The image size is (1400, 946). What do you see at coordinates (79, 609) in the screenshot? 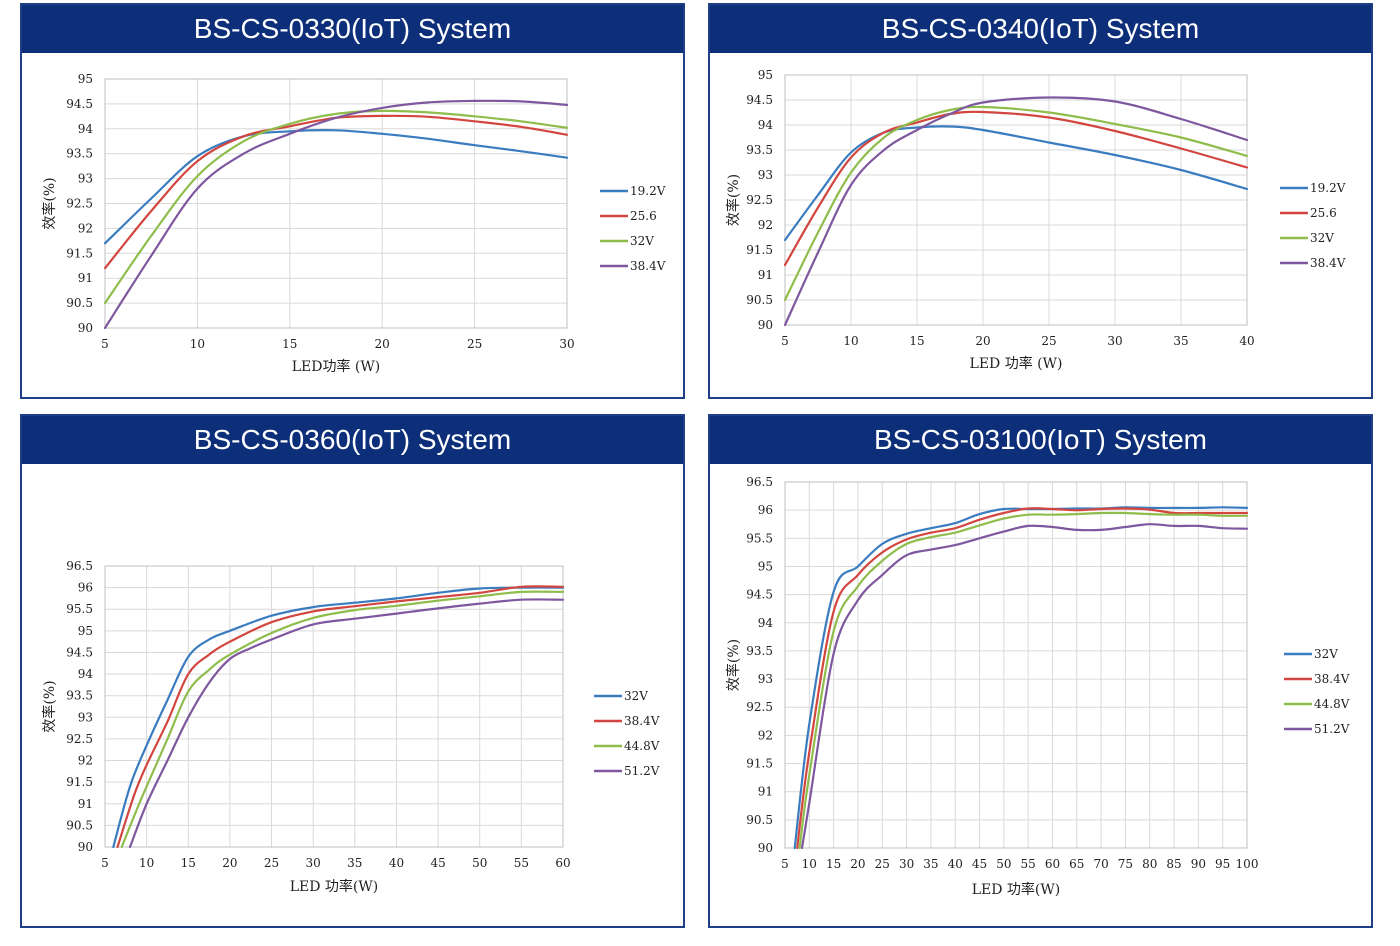
I see `y-tick-label: 95.5` at bounding box center [79, 609].